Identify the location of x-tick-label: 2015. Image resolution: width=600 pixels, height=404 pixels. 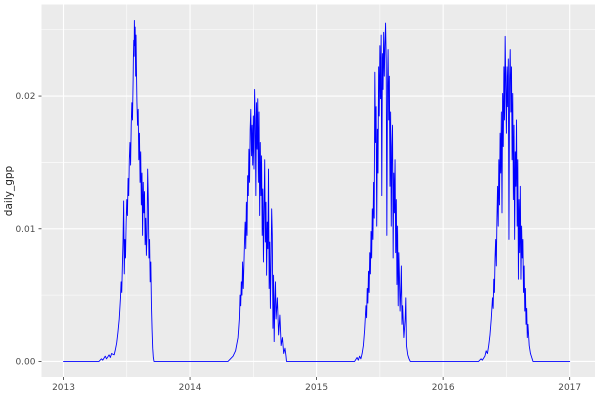
(316, 388).